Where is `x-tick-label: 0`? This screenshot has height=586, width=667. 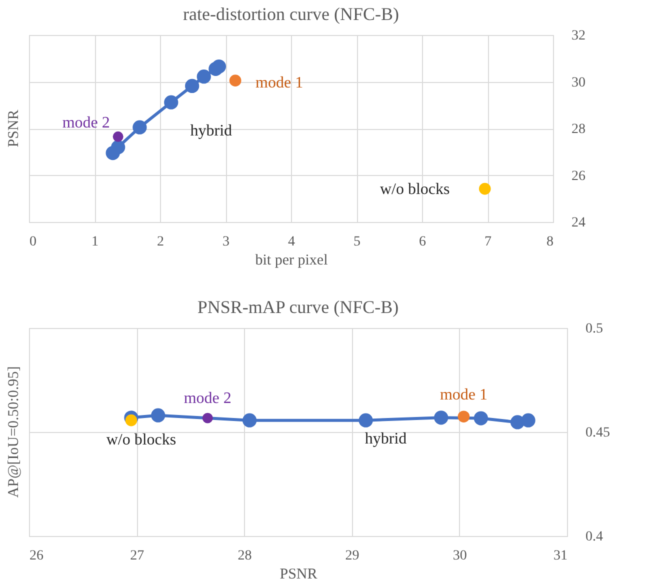
x-tick-label: 0 is located at coordinates (33, 242).